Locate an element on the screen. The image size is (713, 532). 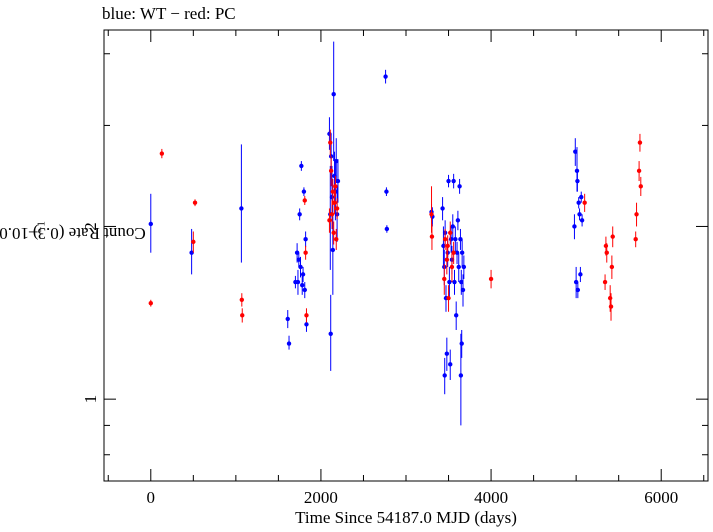
y-tick-label: 1 is located at coordinates (90, 399).